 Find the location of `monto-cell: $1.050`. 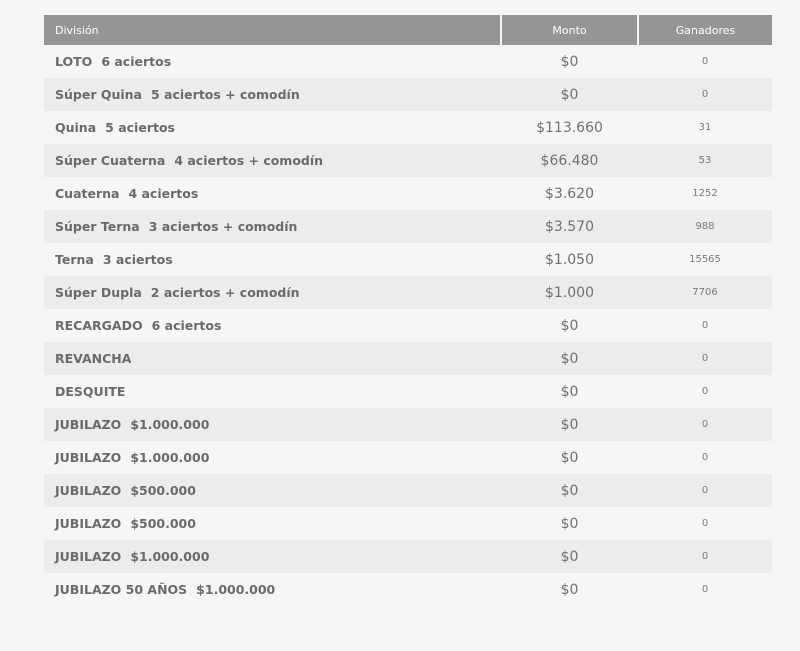

monto-cell: $1.050 is located at coordinates (569, 259).